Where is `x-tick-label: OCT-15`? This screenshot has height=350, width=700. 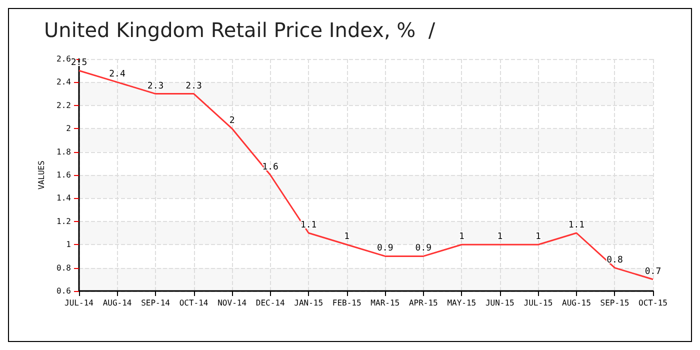 x-tick-label: OCT-15 is located at coordinates (653, 303).